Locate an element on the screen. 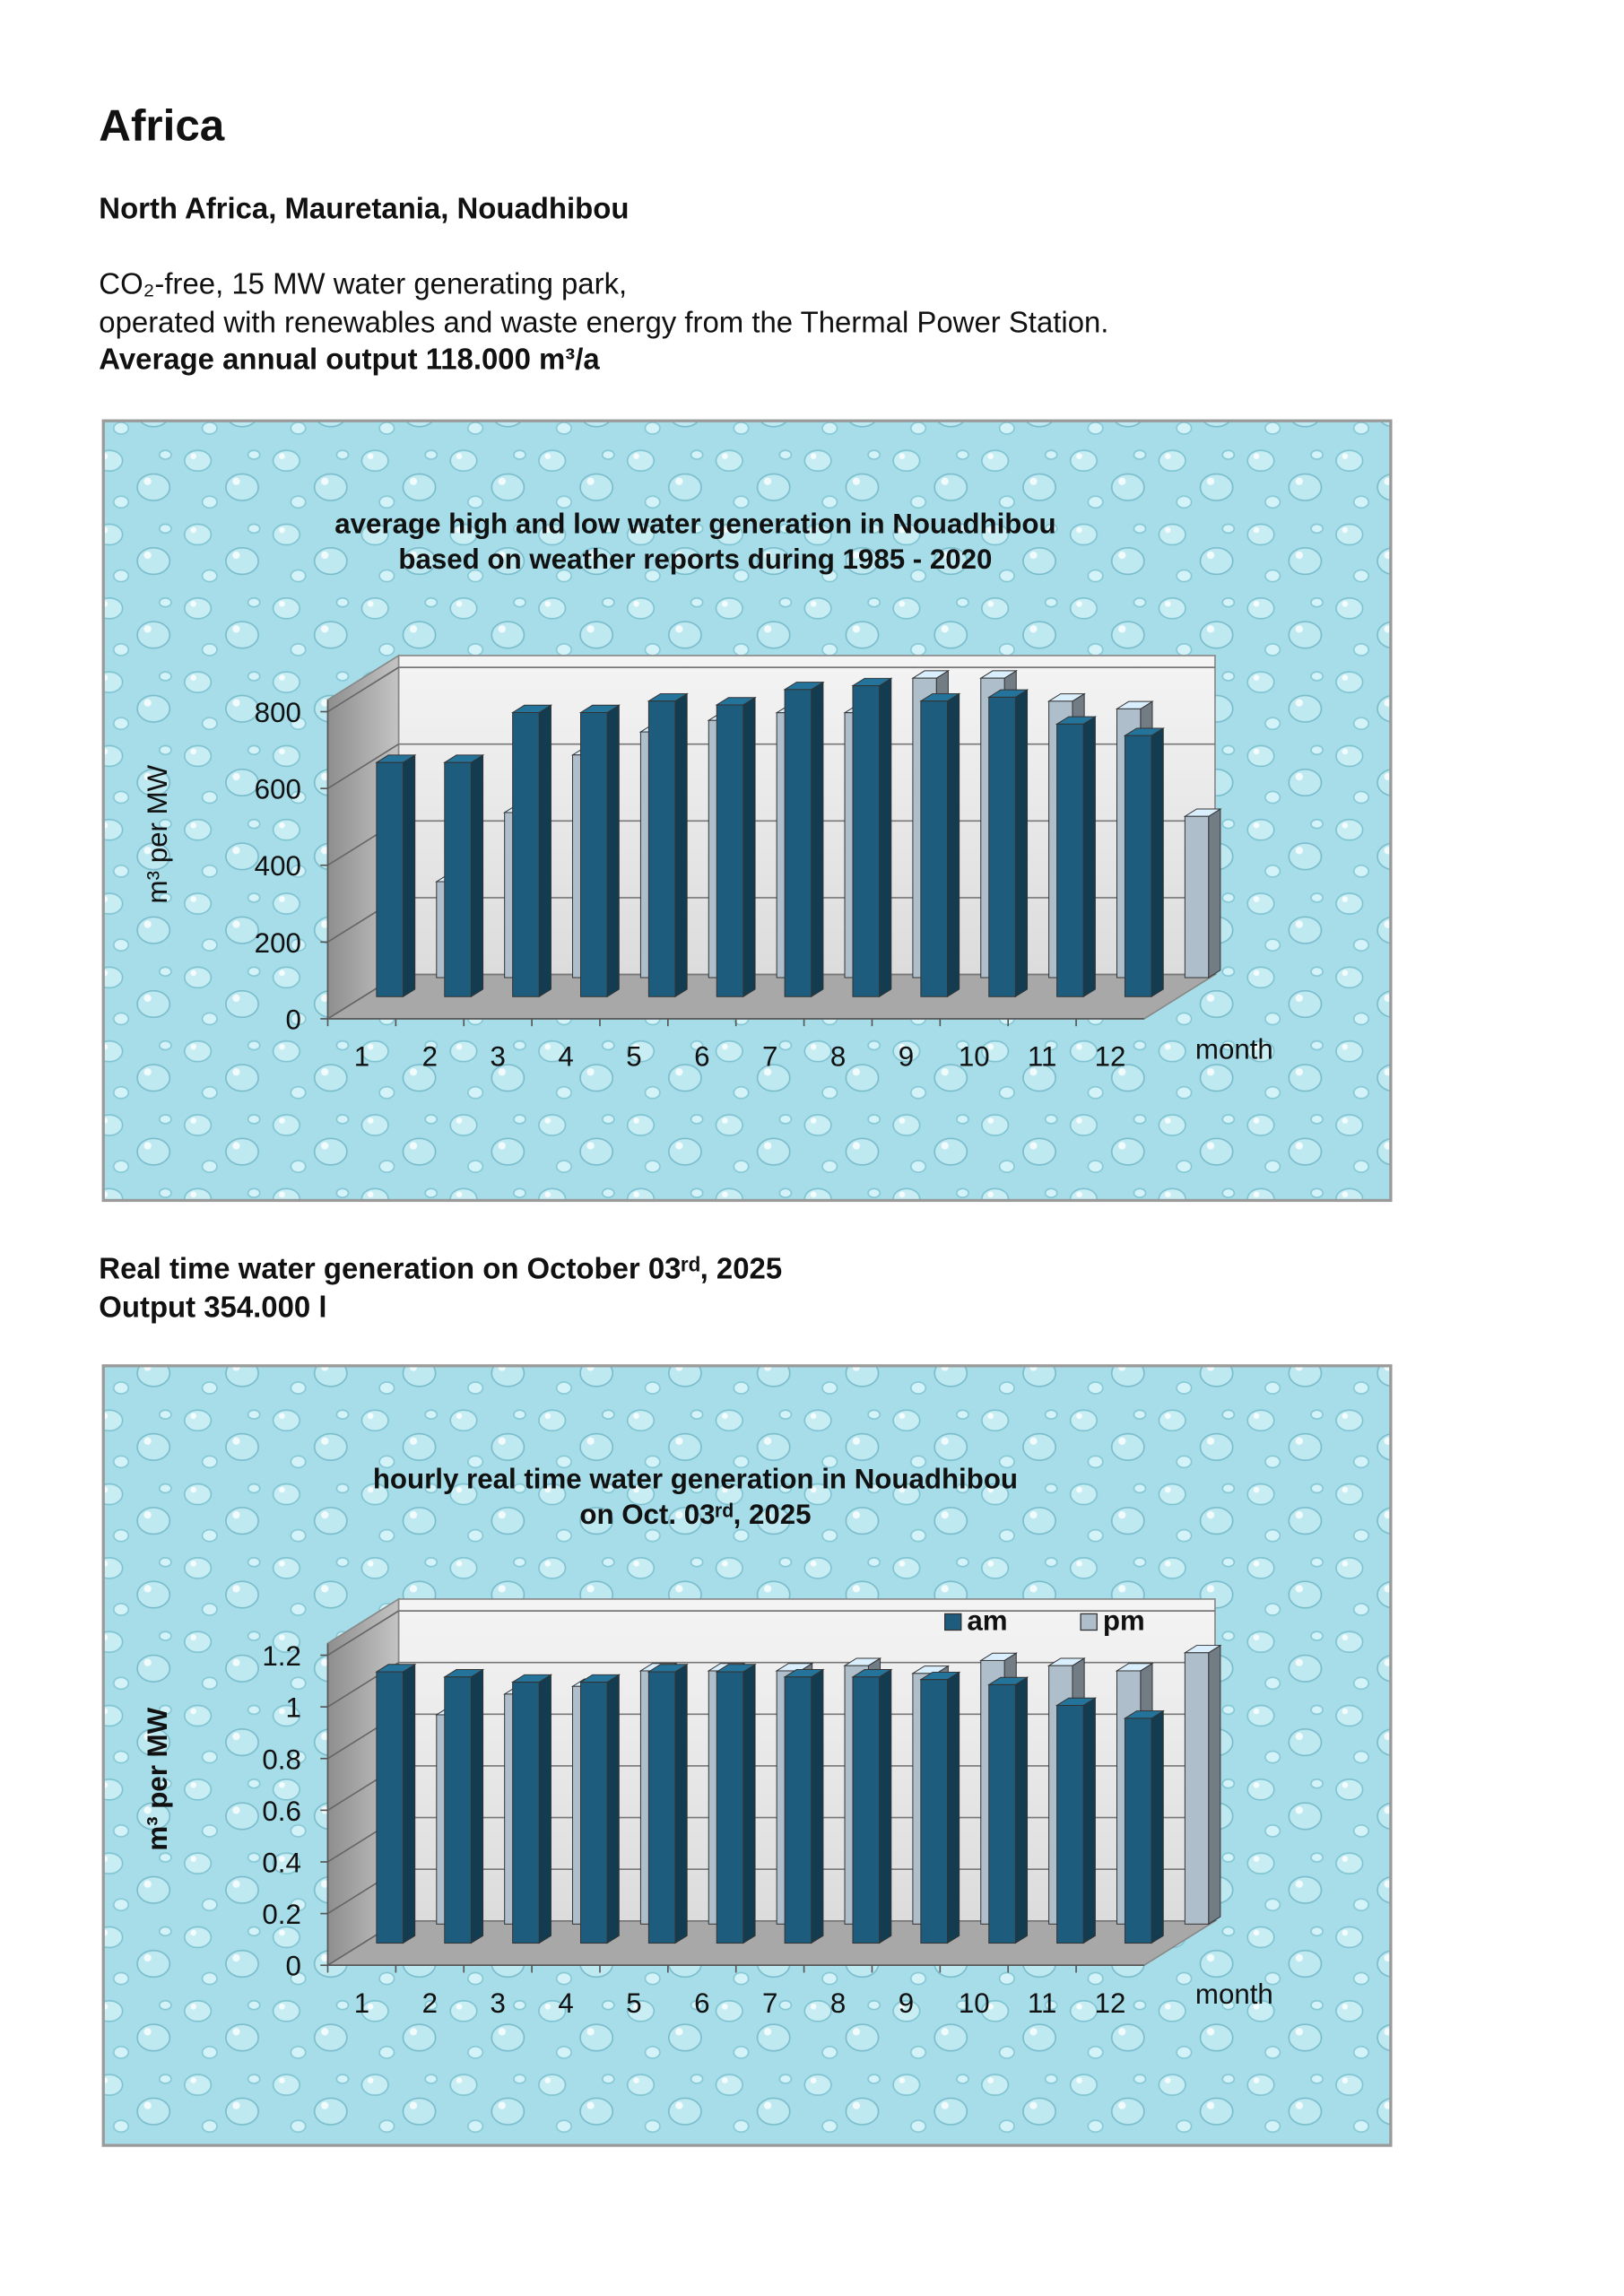  x-tick-label: 3 is located at coordinates (497, 1057).